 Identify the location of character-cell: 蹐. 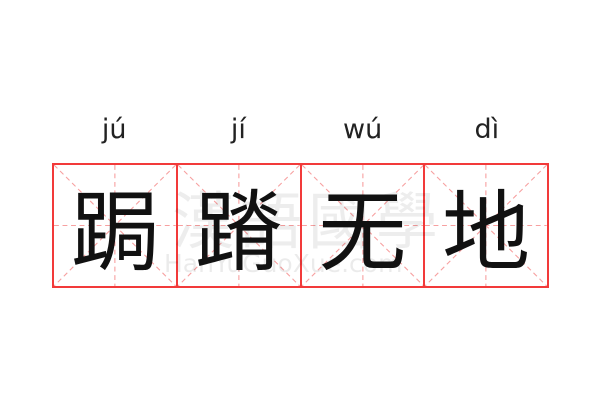
(239, 225).